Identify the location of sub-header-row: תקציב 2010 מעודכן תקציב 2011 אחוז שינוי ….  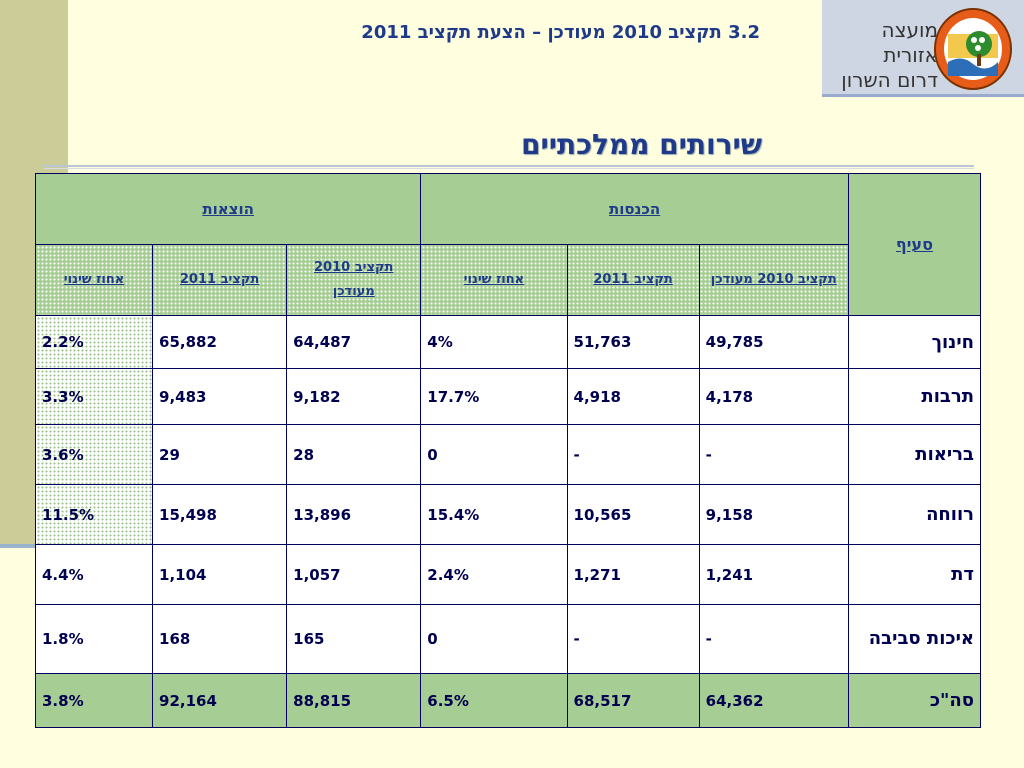
(507, 280).